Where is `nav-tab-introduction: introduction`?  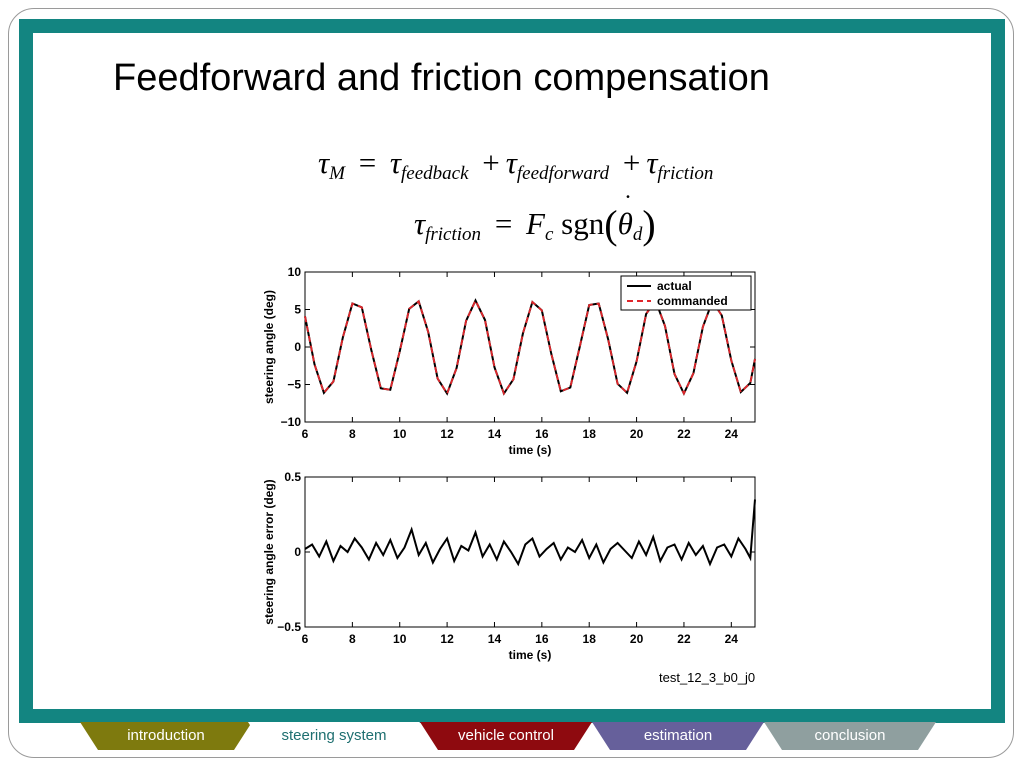
nav-tab-introduction: introduction is located at coordinates (166, 736).